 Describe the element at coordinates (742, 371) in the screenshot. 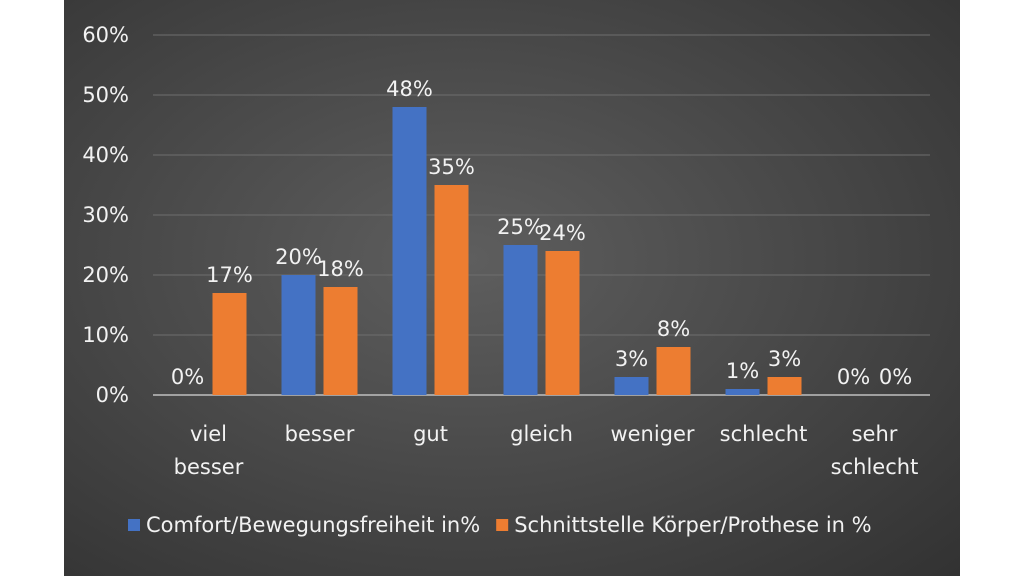

I see `data-label: 1%` at that location.